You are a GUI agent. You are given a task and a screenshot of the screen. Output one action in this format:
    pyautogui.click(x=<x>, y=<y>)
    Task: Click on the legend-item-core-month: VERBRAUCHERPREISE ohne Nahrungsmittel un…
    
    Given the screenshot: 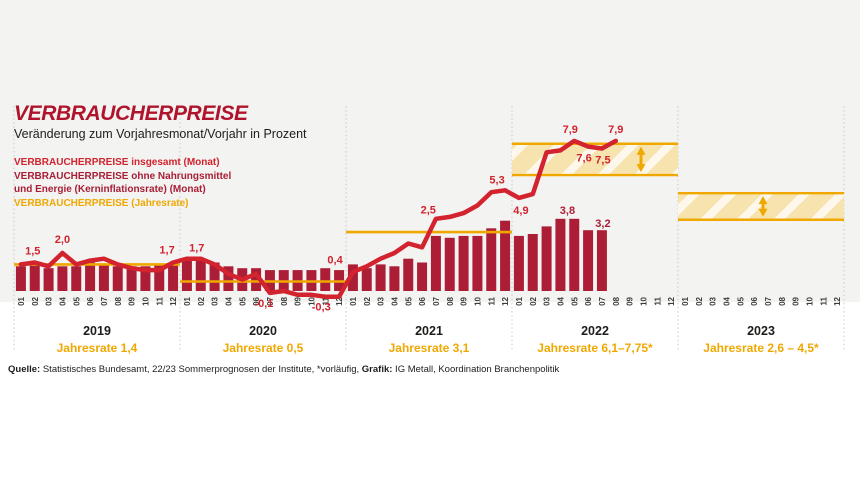 What is the action you would take?
    pyautogui.click(x=123, y=183)
    